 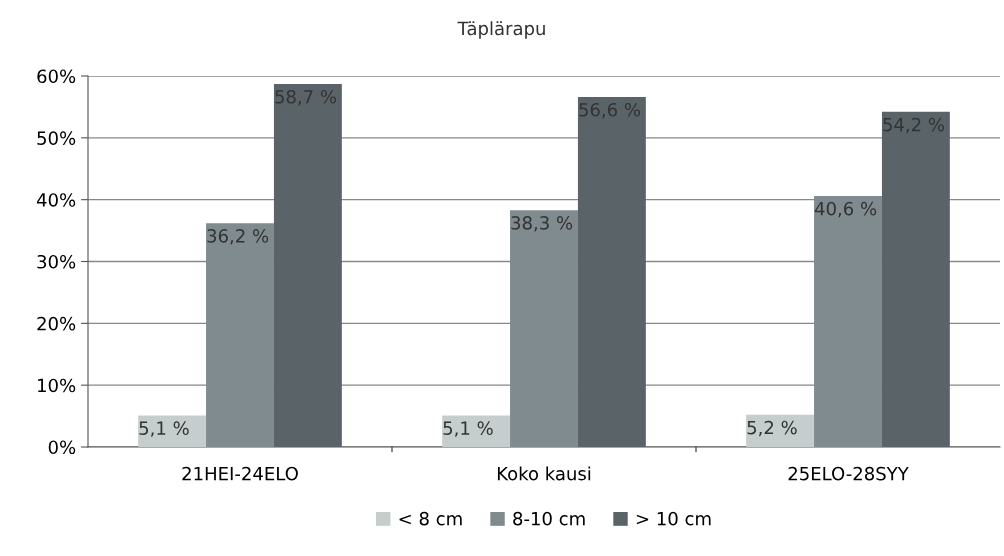 What do you see at coordinates (772, 428) in the screenshot?
I see `data-label: 5,2 %` at bounding box center [772, 428].